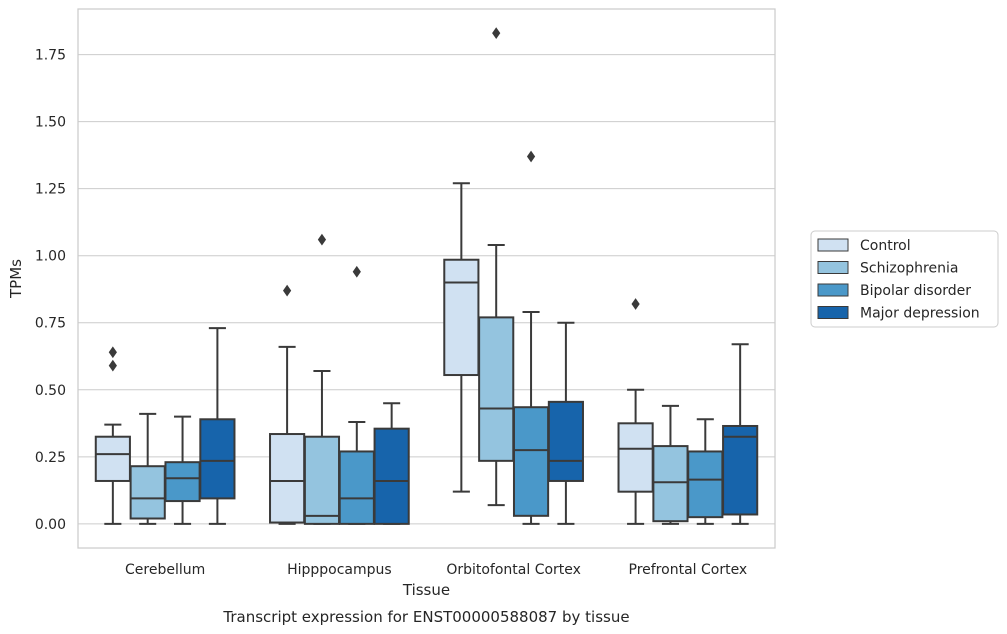 Image resolution: width=1007 pixels, height=634 pixels. What do you see at coordinates (50, 190) in the screenshot?
I see `y-tick-label: 1.25` at bounding box center [50, 190].